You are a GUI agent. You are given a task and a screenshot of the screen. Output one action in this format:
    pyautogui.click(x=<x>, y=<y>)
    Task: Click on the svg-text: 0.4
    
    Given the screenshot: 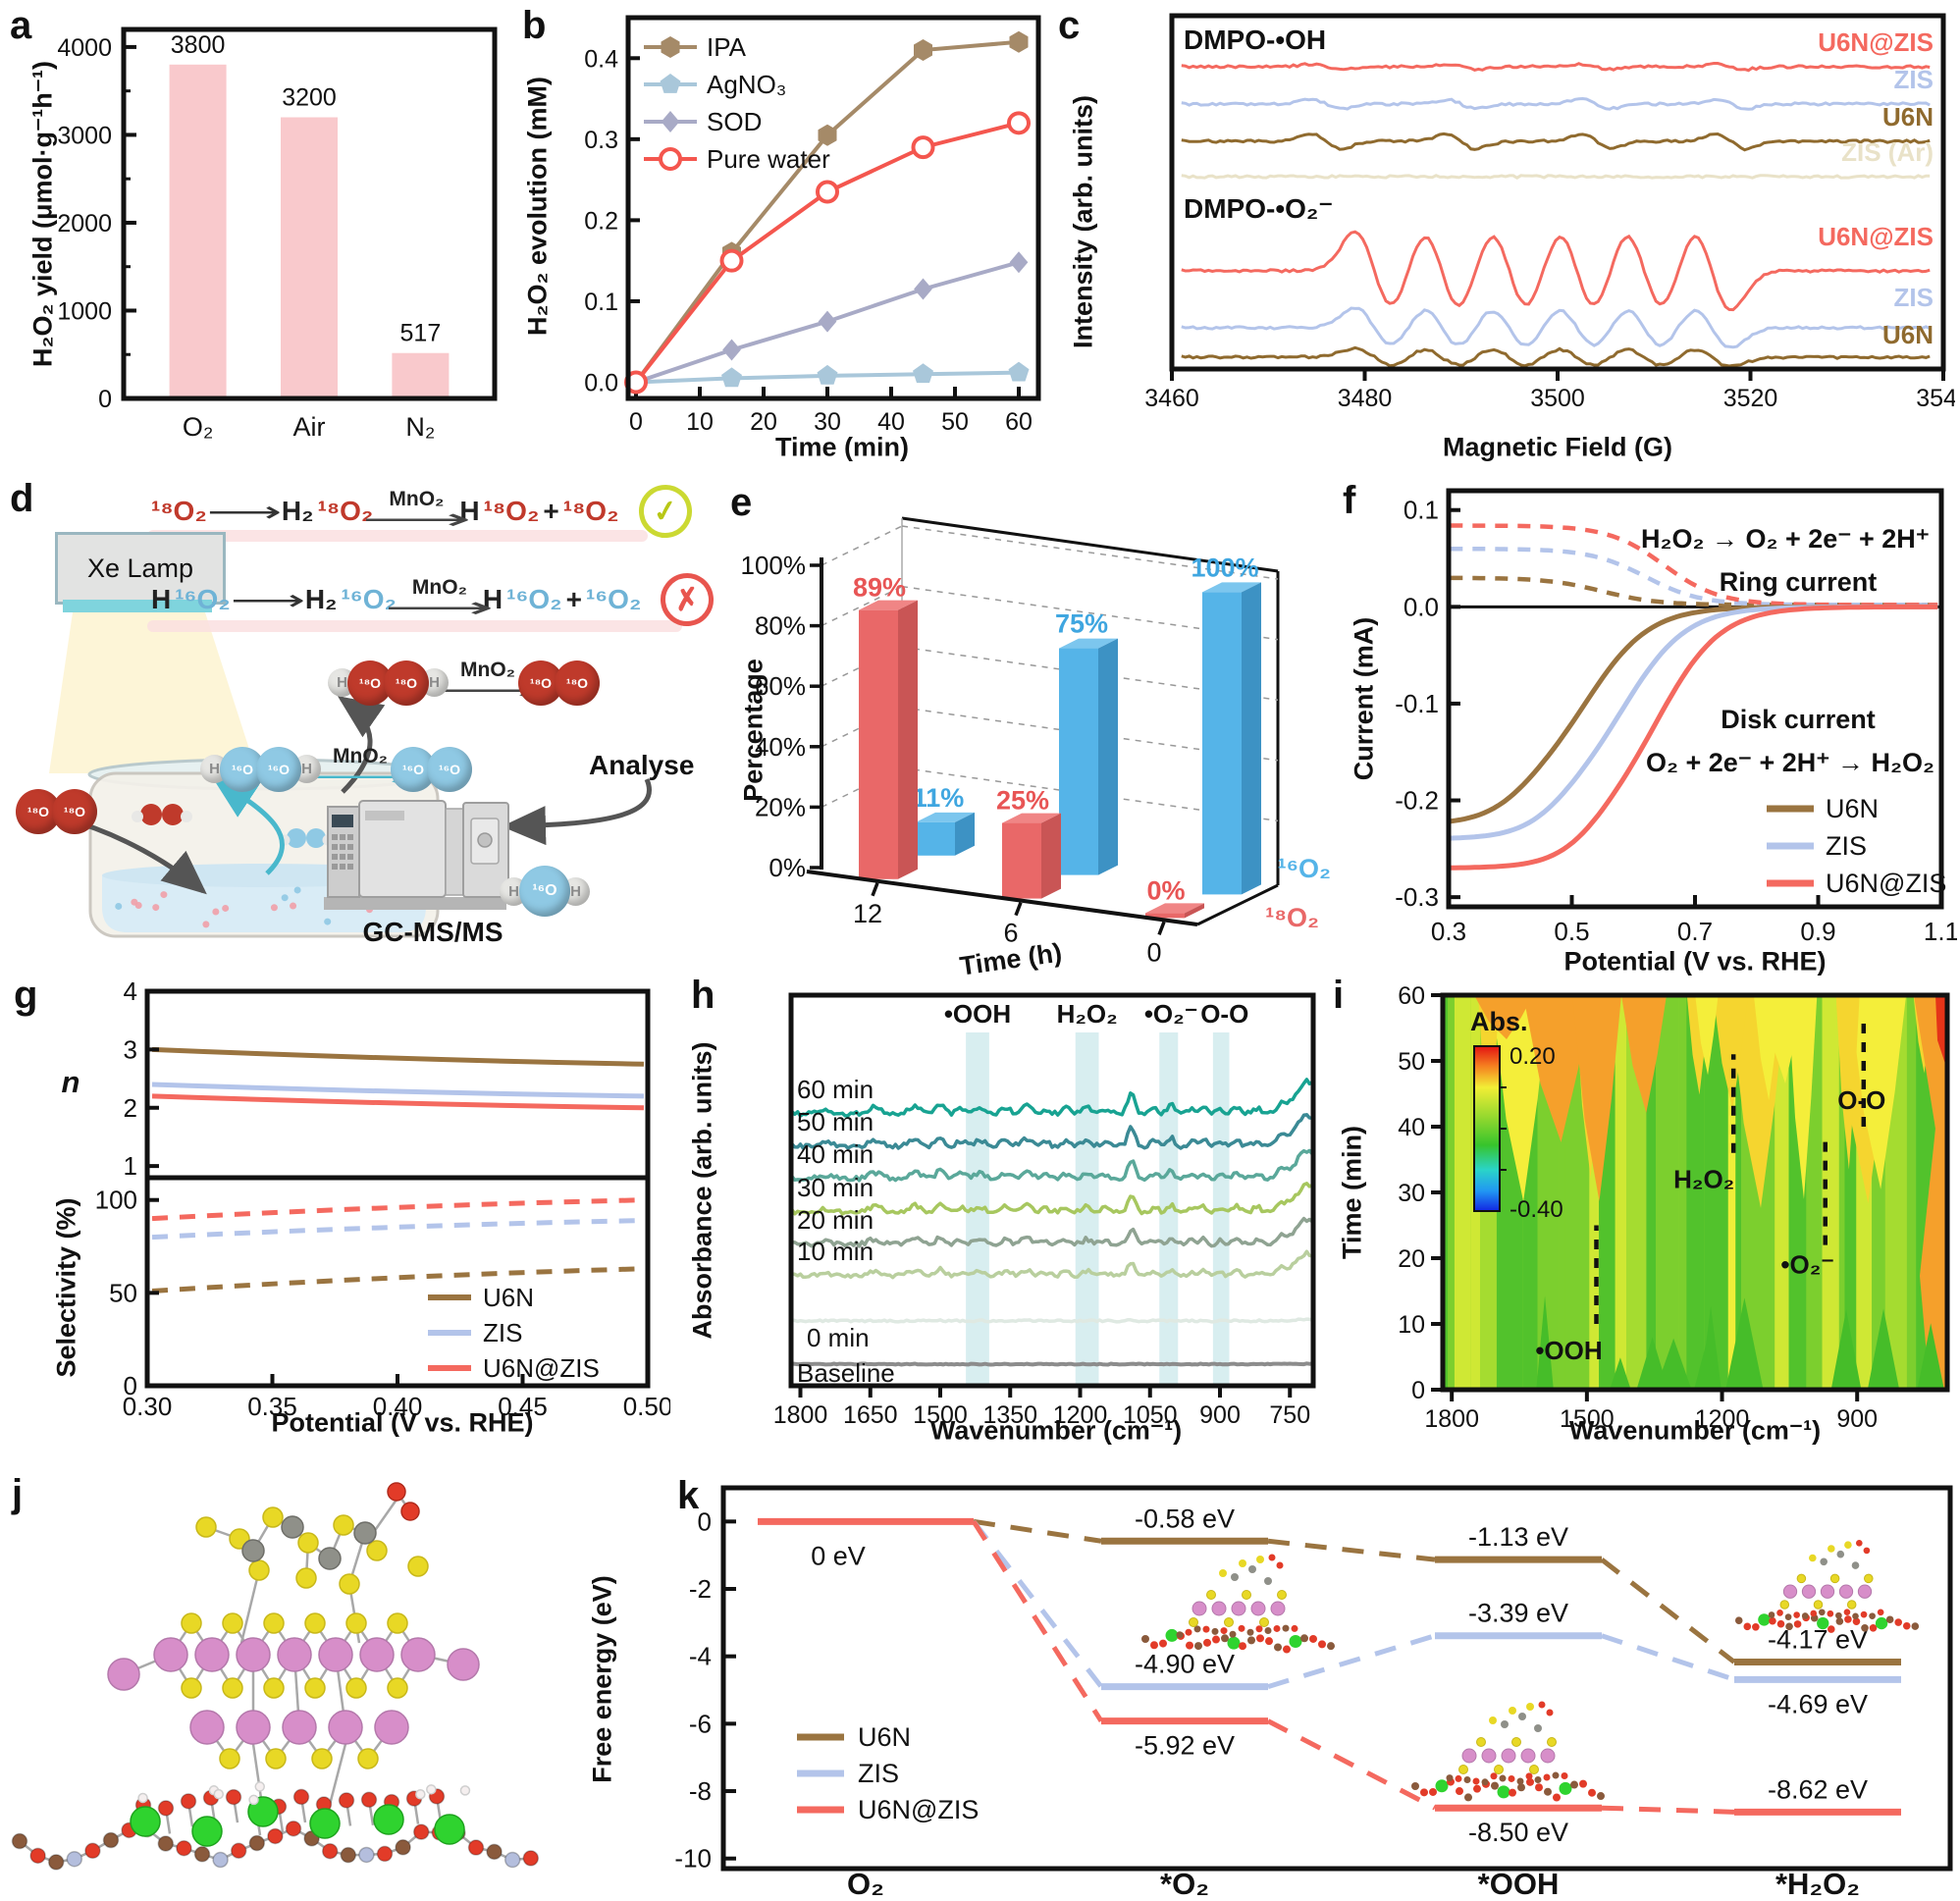 What is the action you would take?
    pyautogui.click(x=601, y=59)
    